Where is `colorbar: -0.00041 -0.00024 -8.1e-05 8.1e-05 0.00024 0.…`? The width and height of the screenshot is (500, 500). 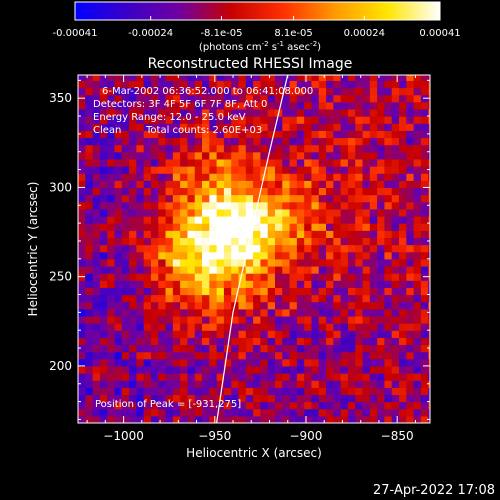
colorbar: -0.00041 -0.00024 -8.1e-05 8.1e-05 0.00024 0.… is located at coordinates (257, 27).